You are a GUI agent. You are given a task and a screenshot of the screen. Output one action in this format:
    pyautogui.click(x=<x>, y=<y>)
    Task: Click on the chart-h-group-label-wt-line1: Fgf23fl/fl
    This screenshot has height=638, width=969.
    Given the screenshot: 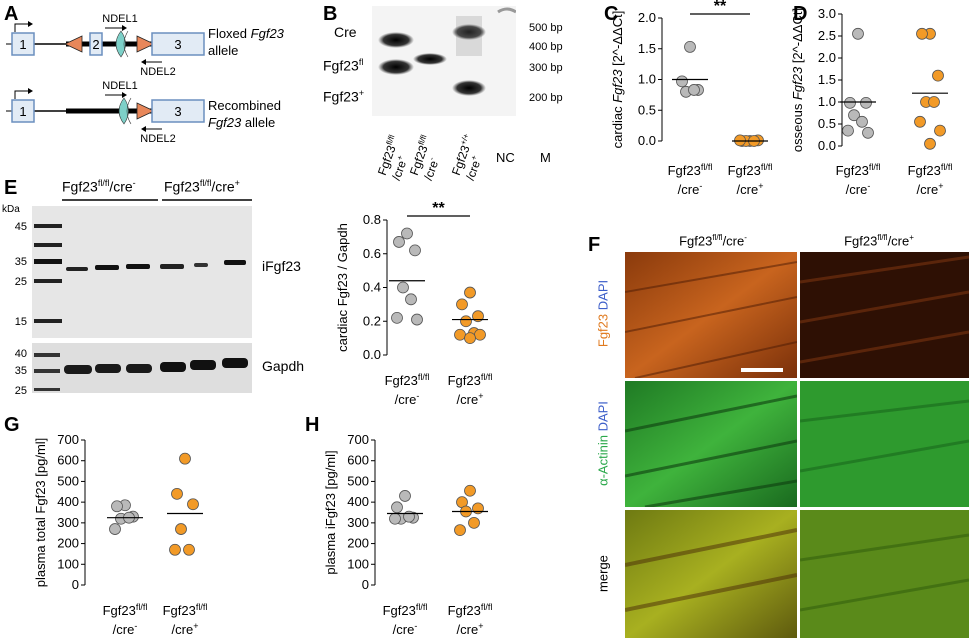 What is the action you would take?
    pyautogui.click(x=405, y=610)
    